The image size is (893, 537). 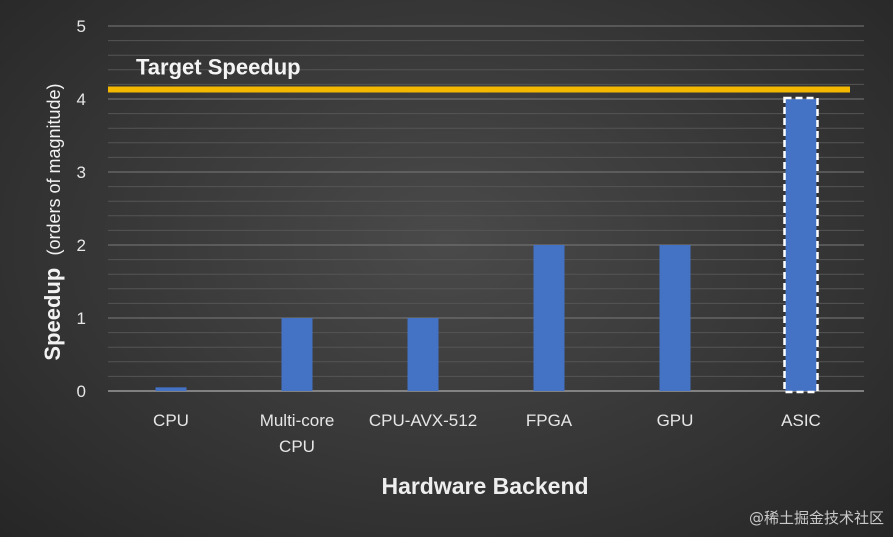 I want to click on y-tick-label: 4, so click(x=81, y=99).